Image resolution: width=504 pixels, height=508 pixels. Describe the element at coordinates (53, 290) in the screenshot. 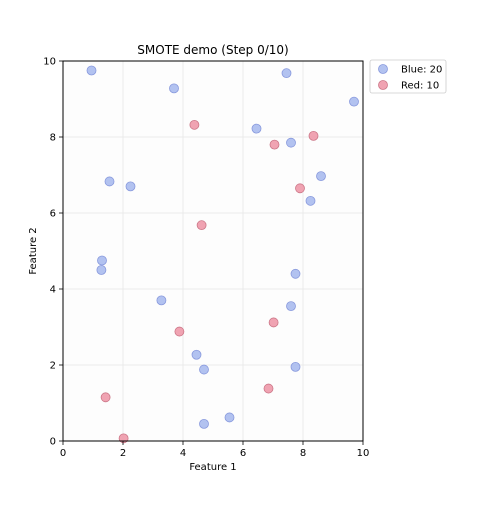

I see `y-tick-label: 4` at that location.